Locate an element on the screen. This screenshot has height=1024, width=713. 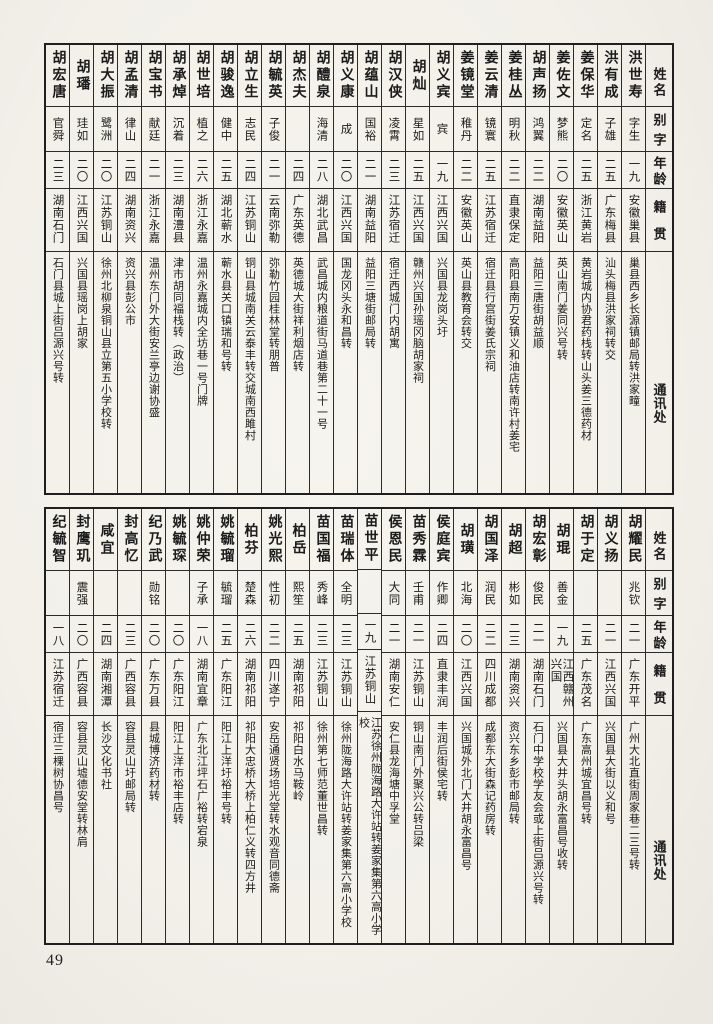
address-cell: 资兴县彭公市 is located at coordinates (129, 372).